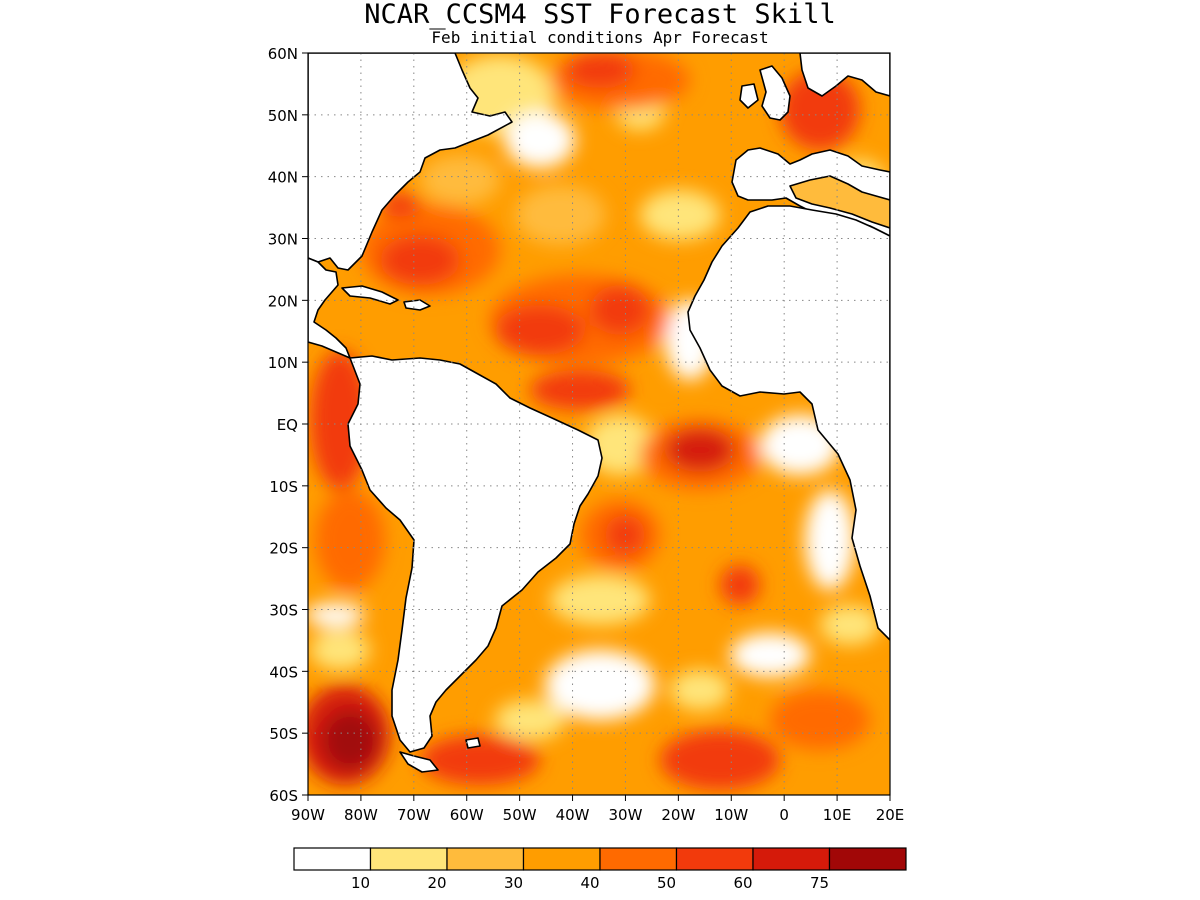 The image size is (1200, 900). I want to click on colorbar-label: 50, so click(666, 883).